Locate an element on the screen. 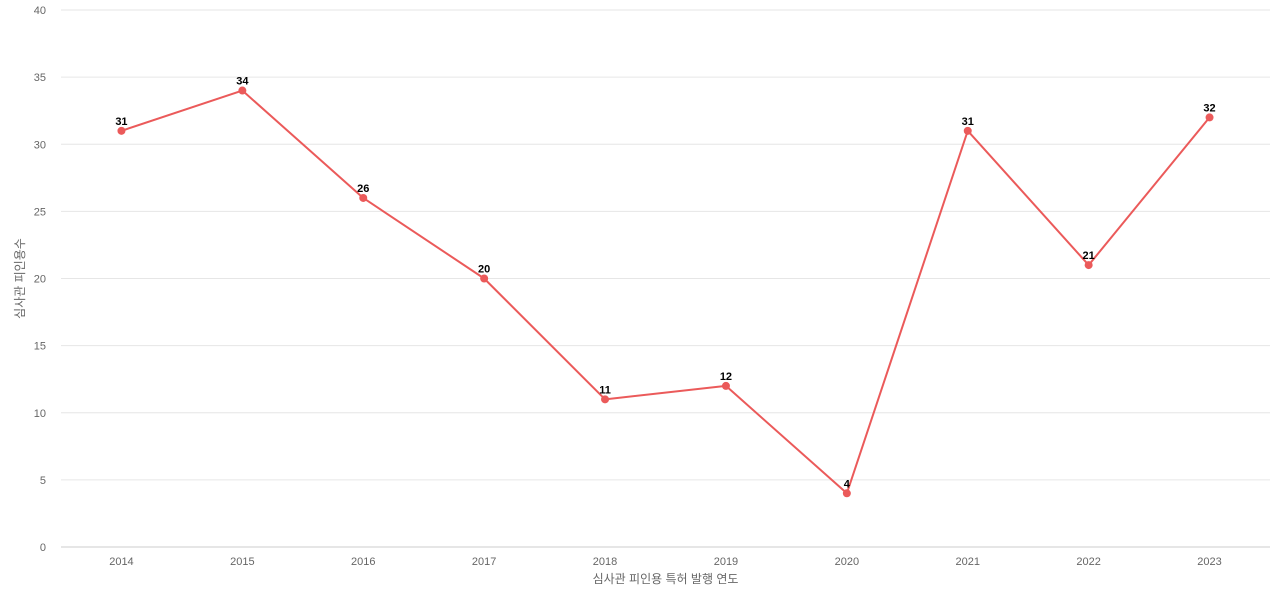 The image size is (1280, 600). x-tick-label: 2018 is located at coordinates (605, 562).